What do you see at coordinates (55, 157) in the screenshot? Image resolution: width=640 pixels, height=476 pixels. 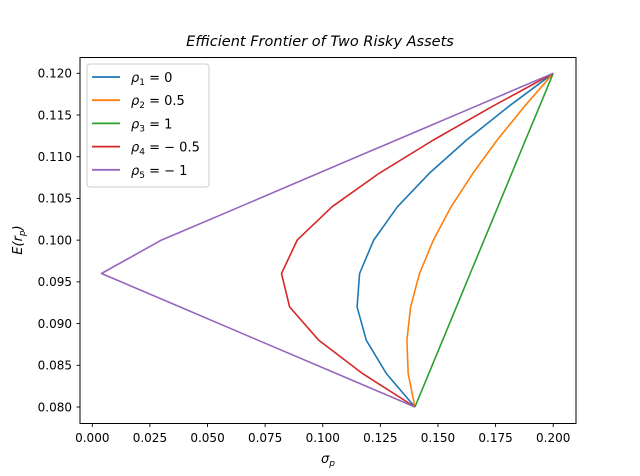 I see `y-tick-label: 0.110` at bounding box center [55, 157].